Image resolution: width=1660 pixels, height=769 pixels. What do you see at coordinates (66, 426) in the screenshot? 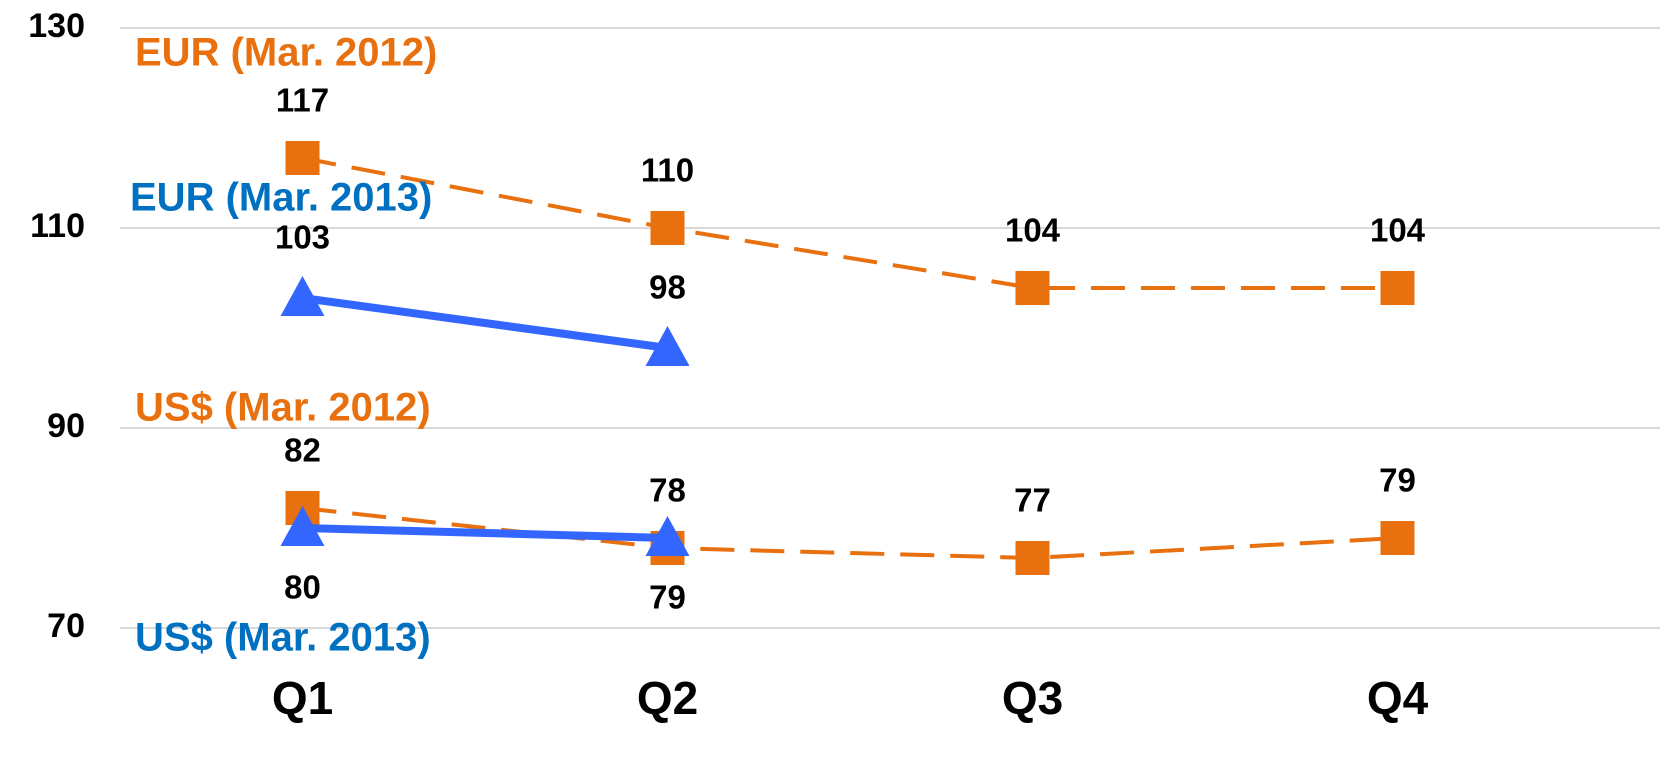
I see `y-tick-label: 90` at bounding box center [66, 426].